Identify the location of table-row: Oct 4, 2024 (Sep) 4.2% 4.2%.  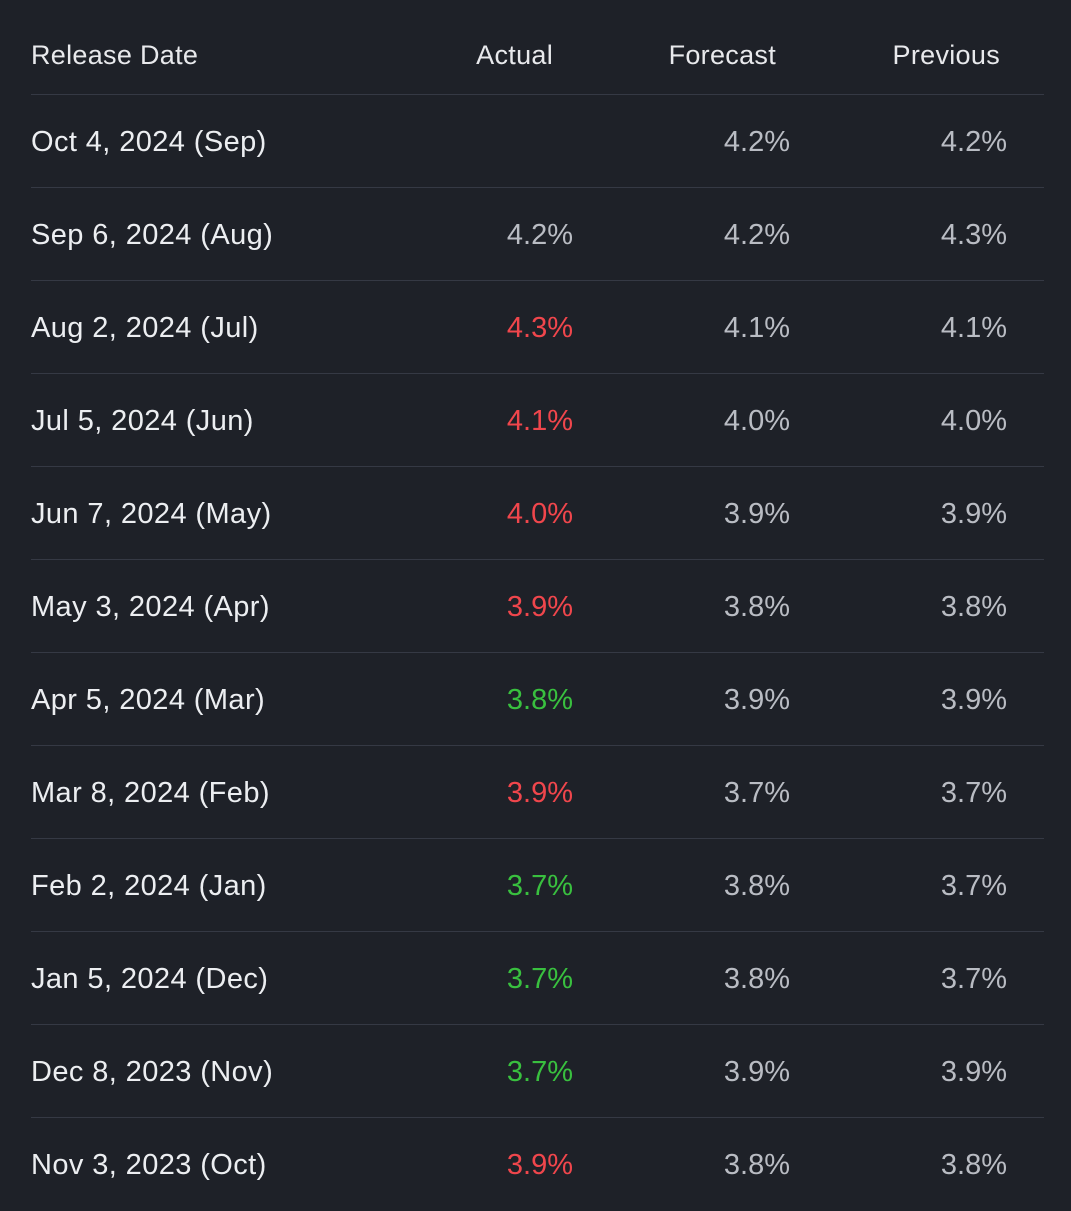
(535, 141).